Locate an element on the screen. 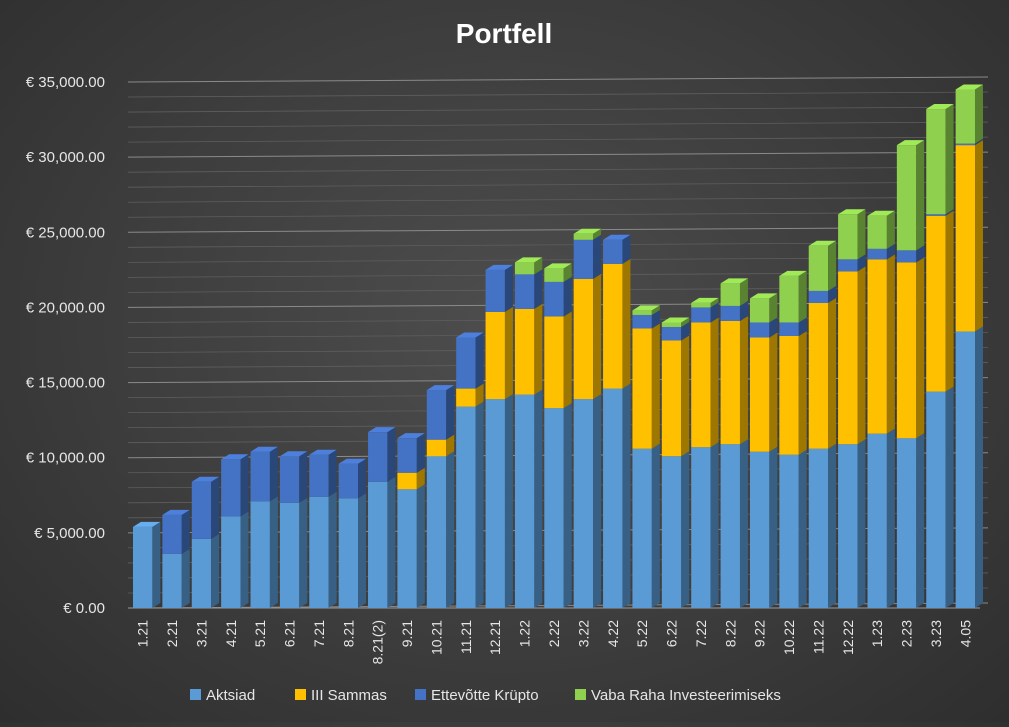 The image size is (1009, 727). x-tick-label: 5.22 is located at coordinates (642, 633).